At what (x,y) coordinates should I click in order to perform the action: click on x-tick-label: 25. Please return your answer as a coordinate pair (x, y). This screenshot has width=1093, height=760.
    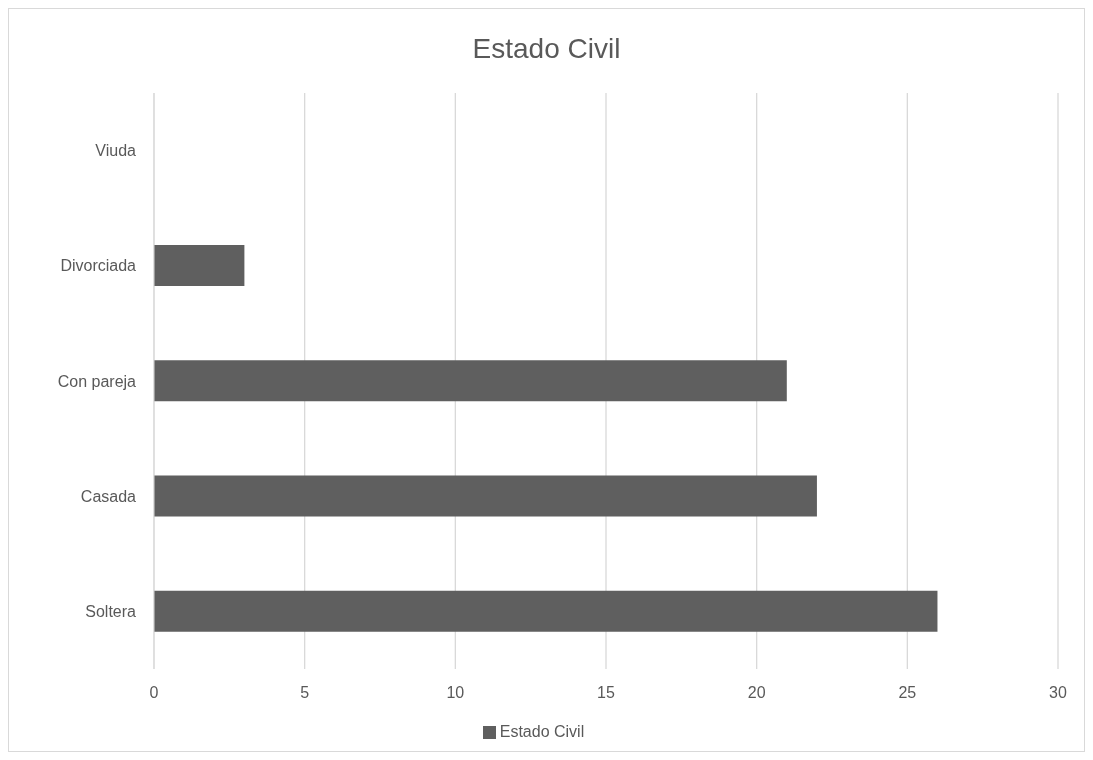
    Looking at the image, I should click on (907, 693).